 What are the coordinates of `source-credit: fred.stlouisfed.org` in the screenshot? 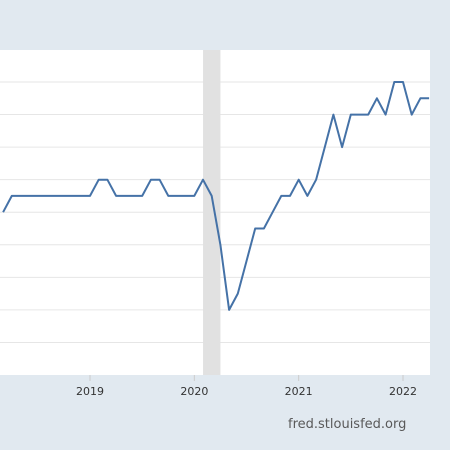 It's located at (347, 424).